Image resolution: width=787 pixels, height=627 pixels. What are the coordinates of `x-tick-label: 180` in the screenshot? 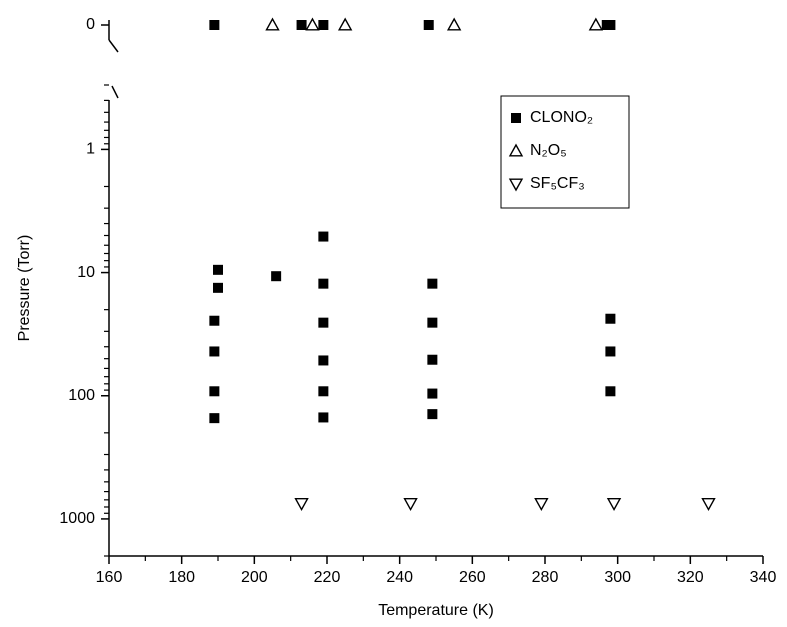 It's located at (181, 577).